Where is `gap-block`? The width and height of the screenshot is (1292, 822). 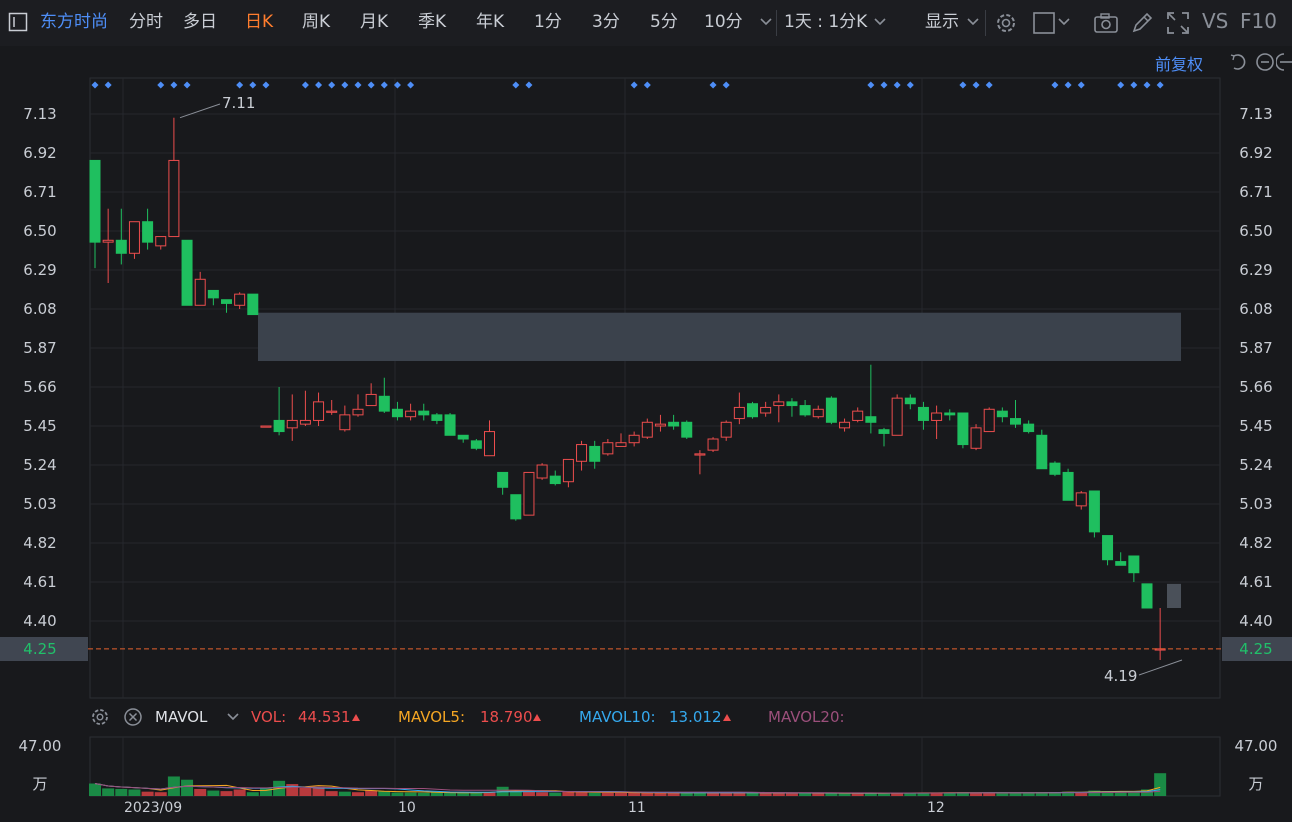
gap-block is located at coordinates (1174, 595).